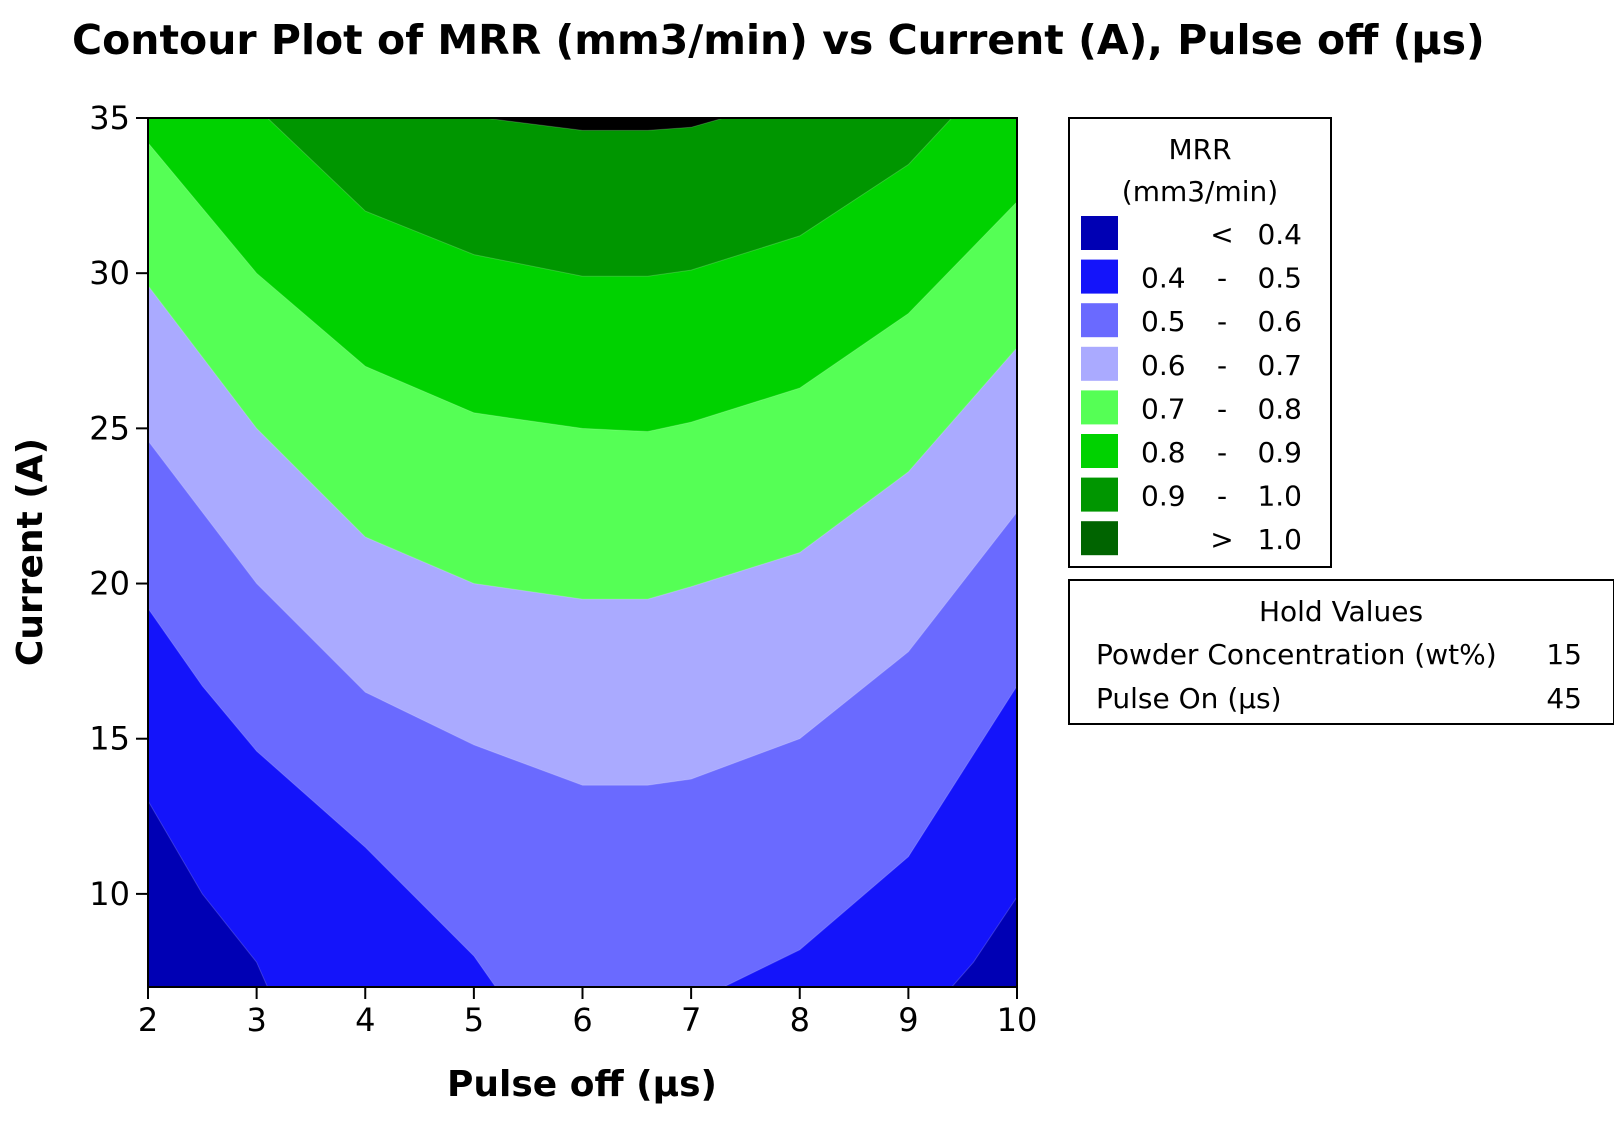  I want to click on y-tick-label: 35, so click(109, 118).